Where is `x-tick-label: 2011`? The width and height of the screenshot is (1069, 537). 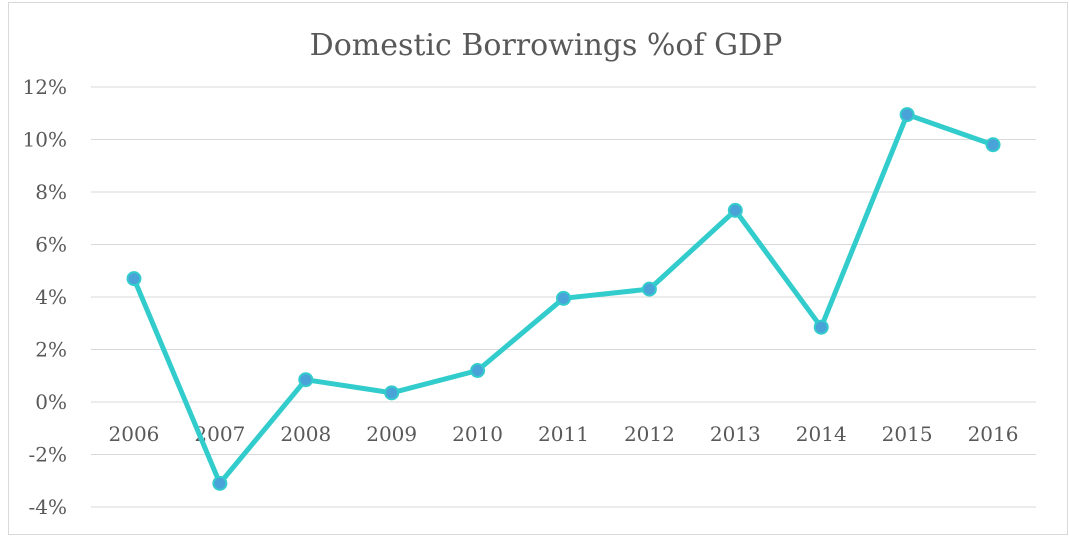
x-tick-label: 2011 is located at coordinates (563, 434).